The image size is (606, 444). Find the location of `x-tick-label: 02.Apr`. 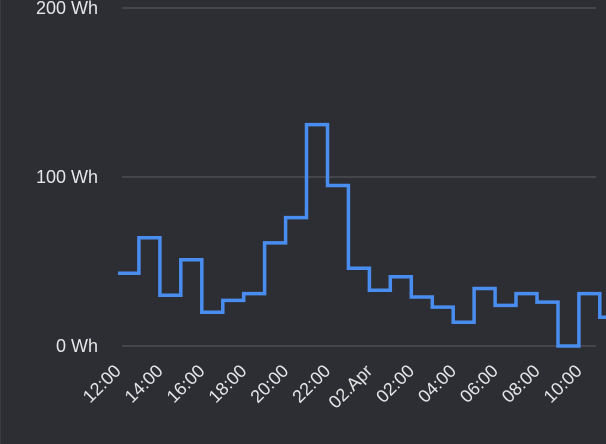

x-tick-label: 02.Apr is located at coordinates (351, 387).